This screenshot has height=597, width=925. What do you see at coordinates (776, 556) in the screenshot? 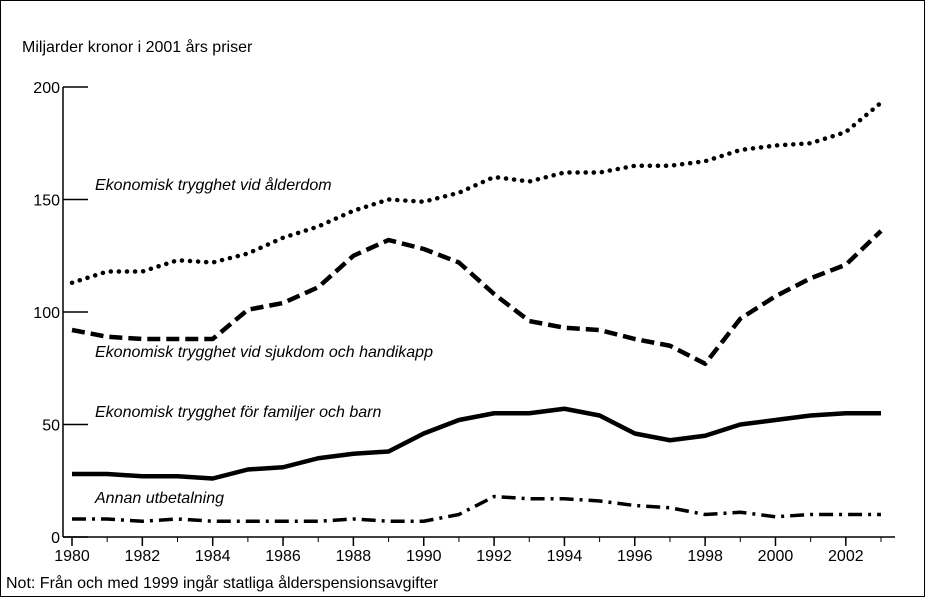
I see `x-tick-label: 2000` at bounding box center [776, 556].